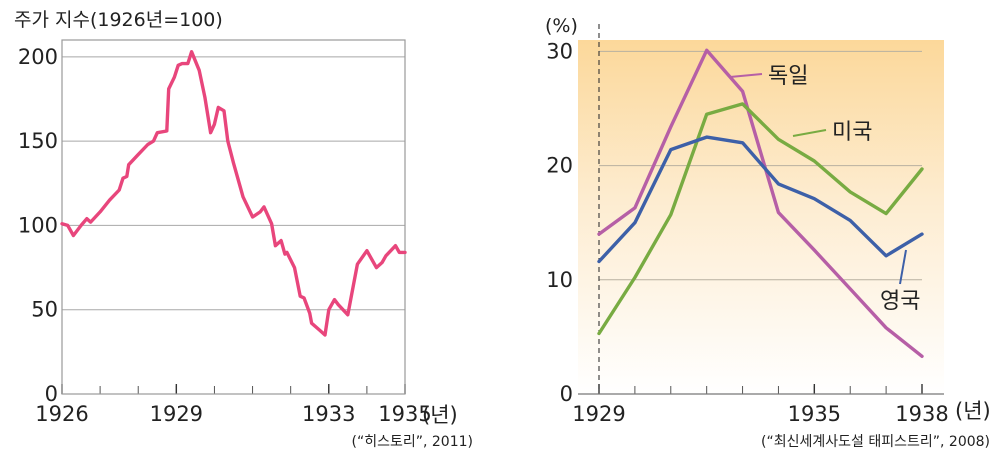 The width and height of the screenshot is (1000, 462). What do you see at coordinates (559, 222) in the screenshot?
I see `right-y-tick-labels: 0 10 20 30` at bounding box center [559, 222].